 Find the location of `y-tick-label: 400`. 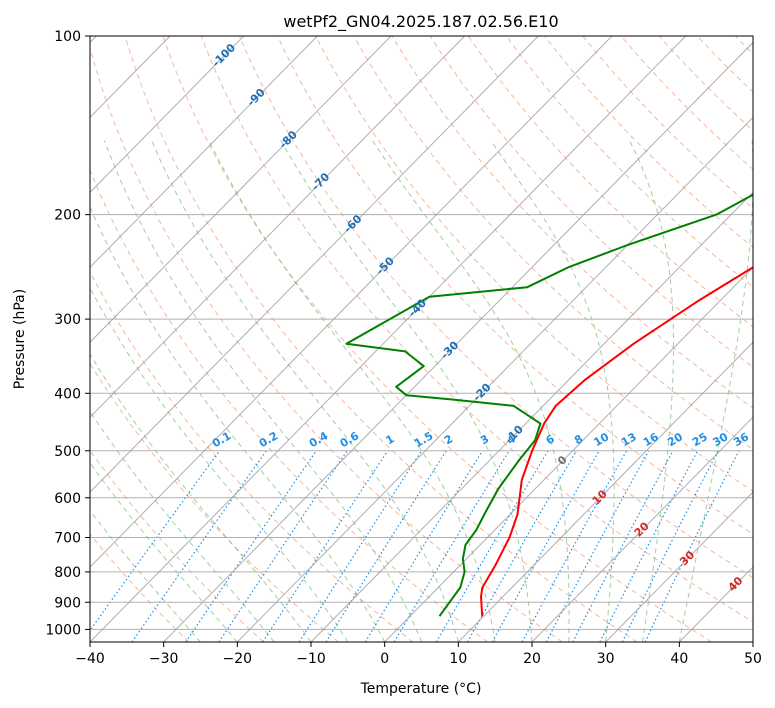

y-tick-label: 400 is located at coordinates (67, 394).